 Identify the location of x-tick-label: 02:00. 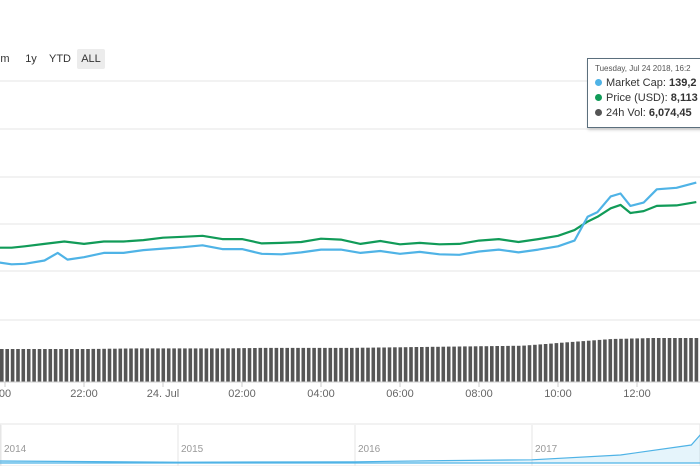
(242, 394).